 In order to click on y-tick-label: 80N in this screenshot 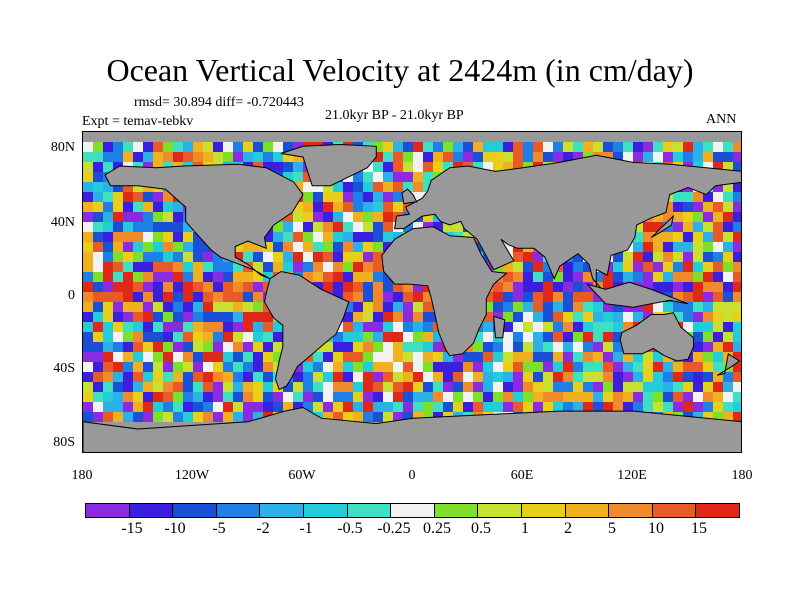, I will do `click(62, 147)`.